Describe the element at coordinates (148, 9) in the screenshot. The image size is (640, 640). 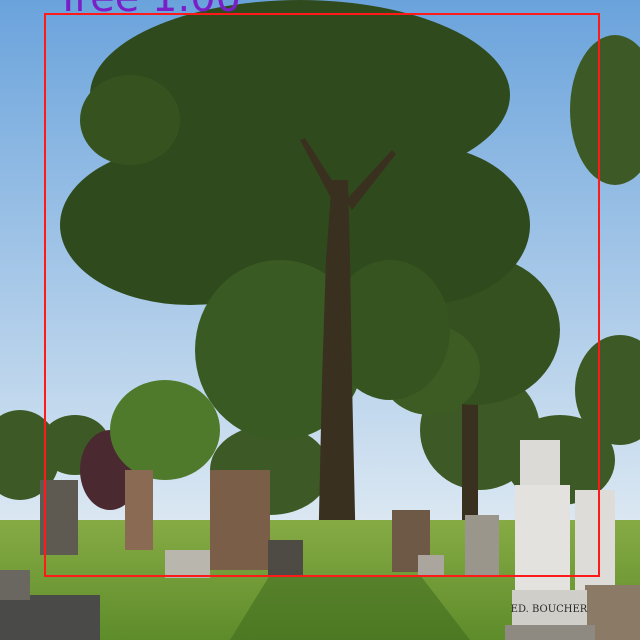
I see `detection-label: Tree 1.00` at that location.